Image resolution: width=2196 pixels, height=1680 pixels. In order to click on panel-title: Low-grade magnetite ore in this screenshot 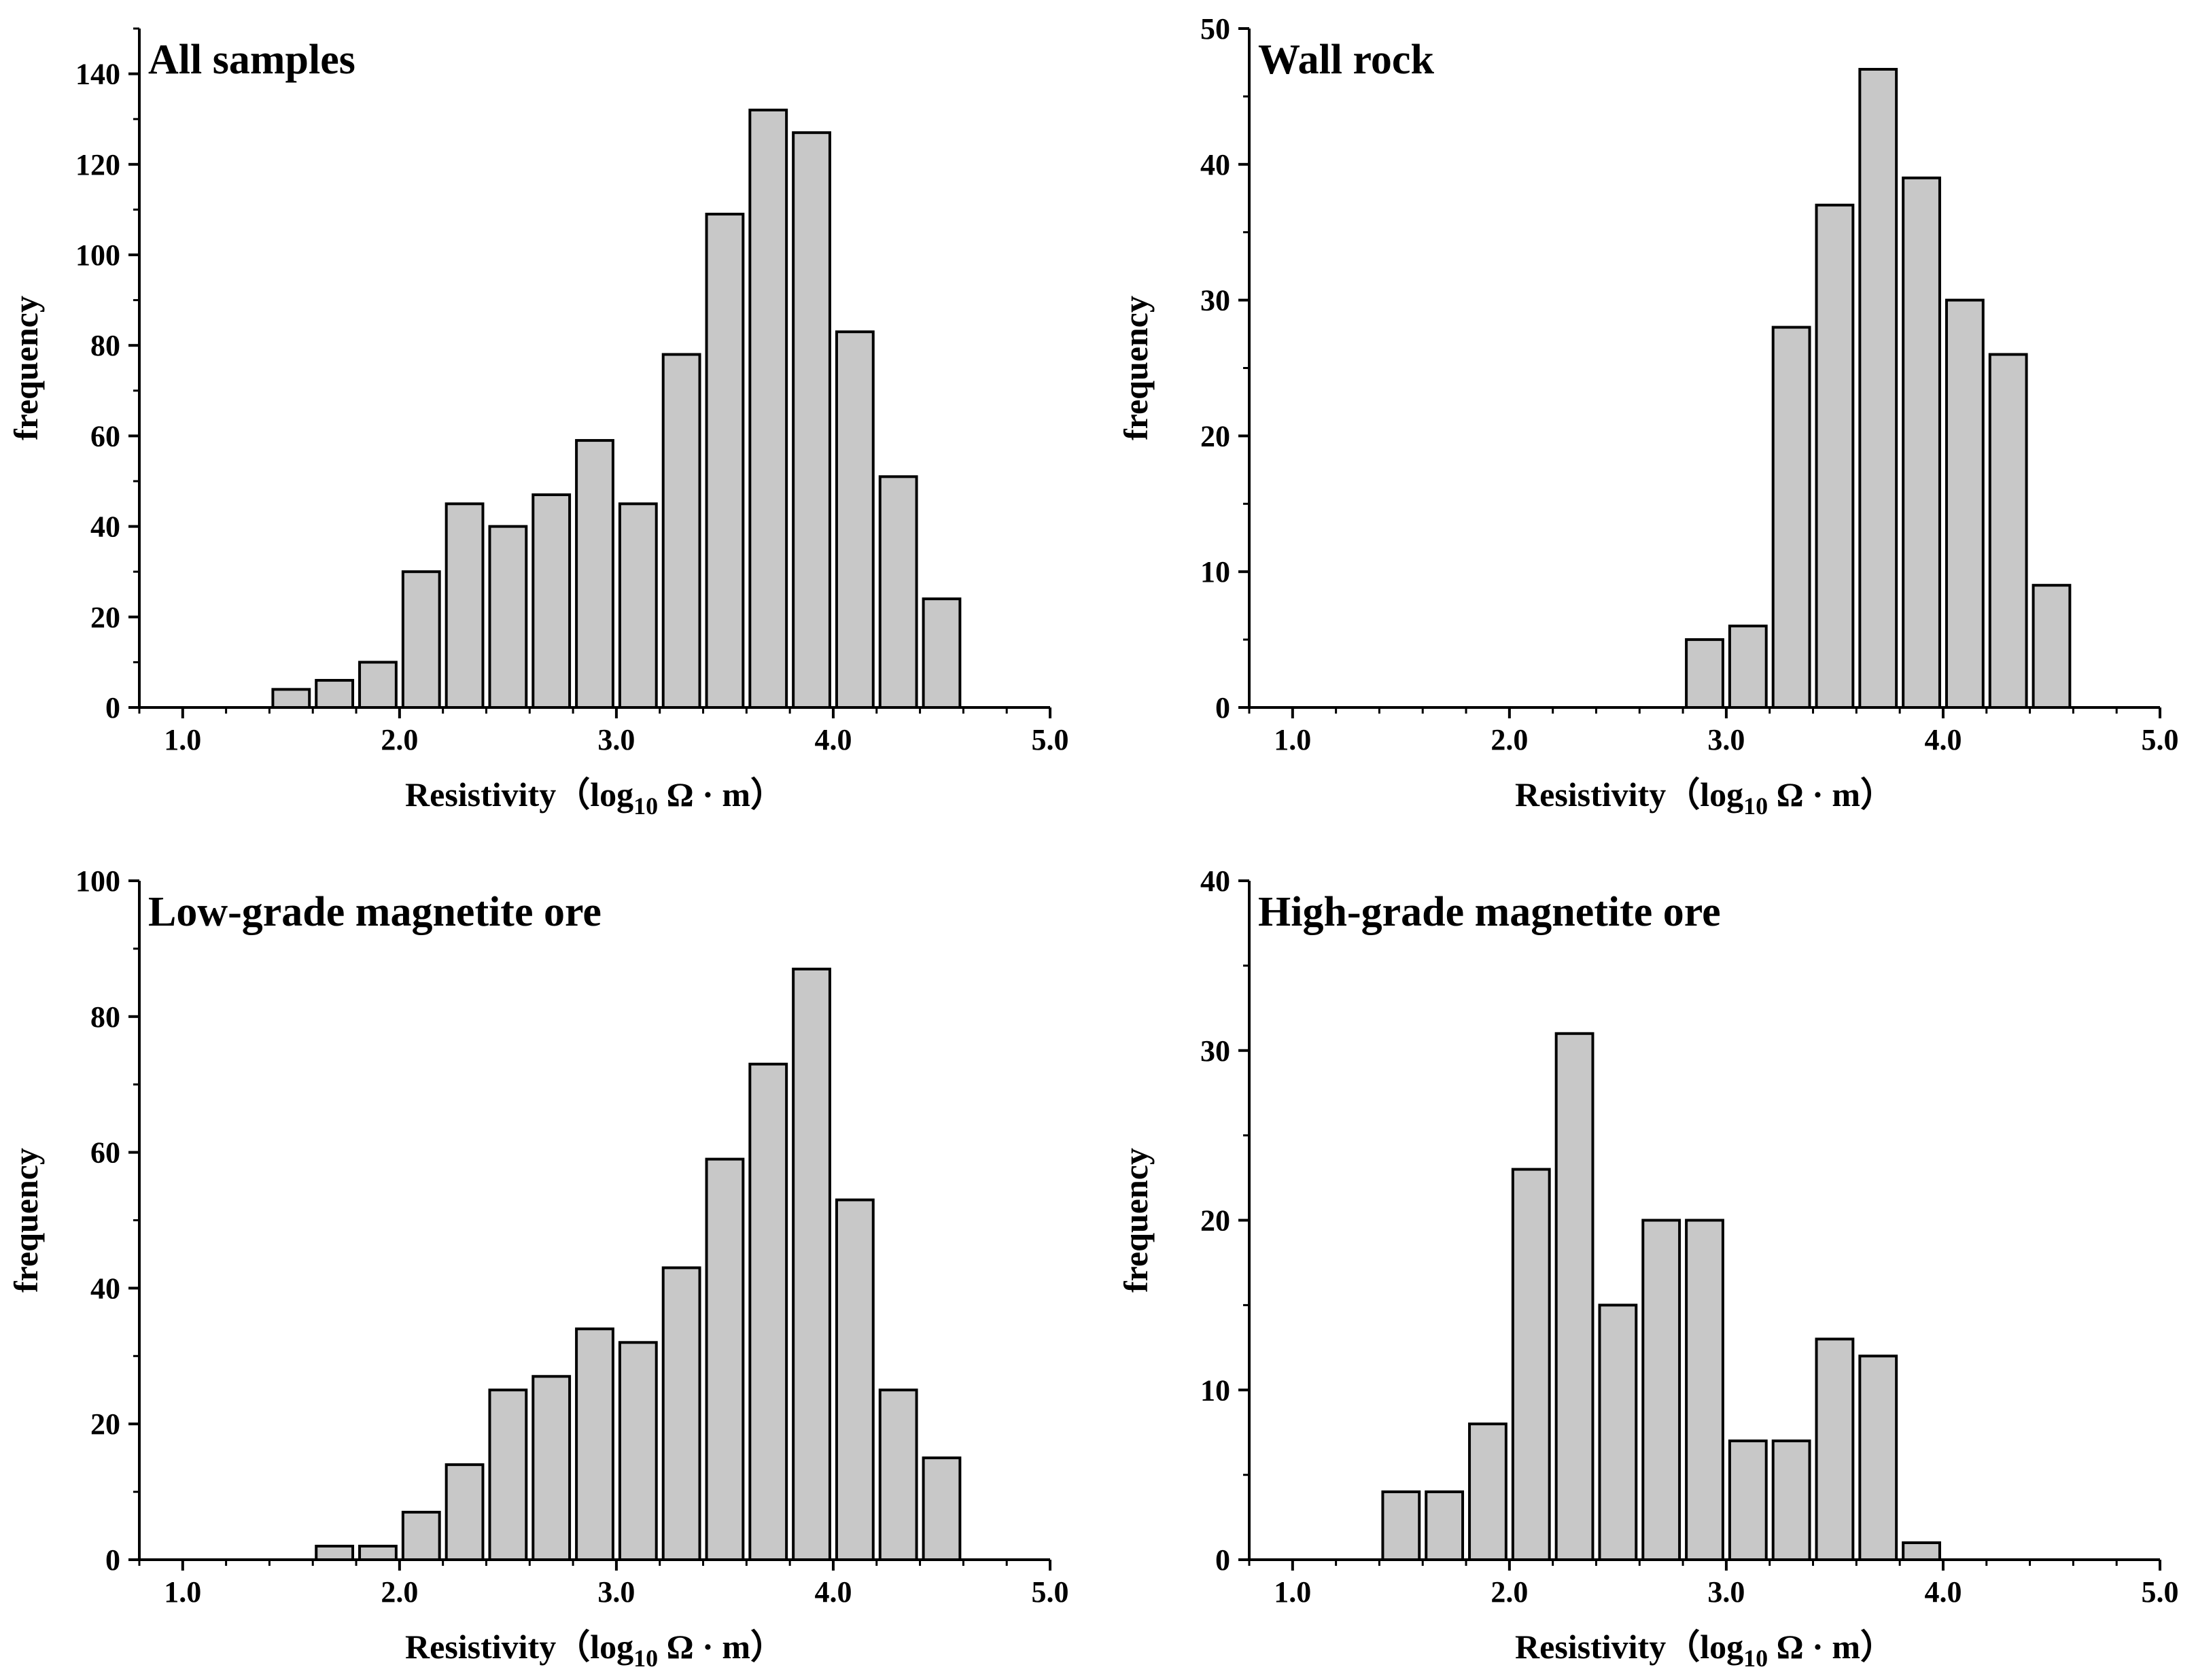, I will do `click(375, 912)`.